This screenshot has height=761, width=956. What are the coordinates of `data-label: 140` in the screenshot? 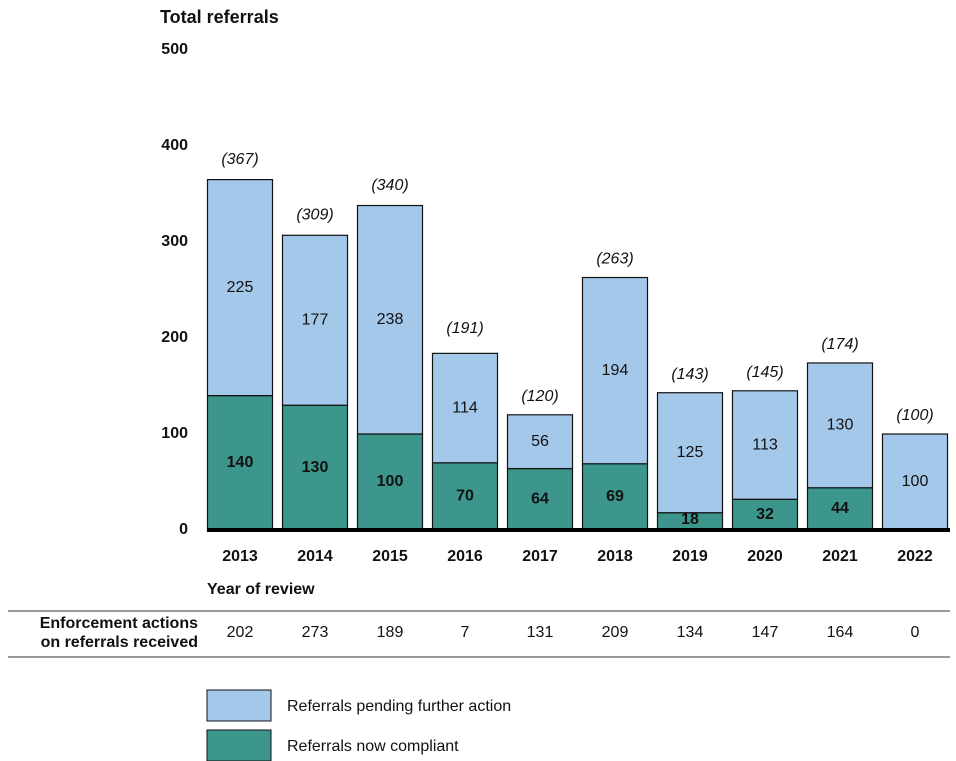 It's located at (240, 462).